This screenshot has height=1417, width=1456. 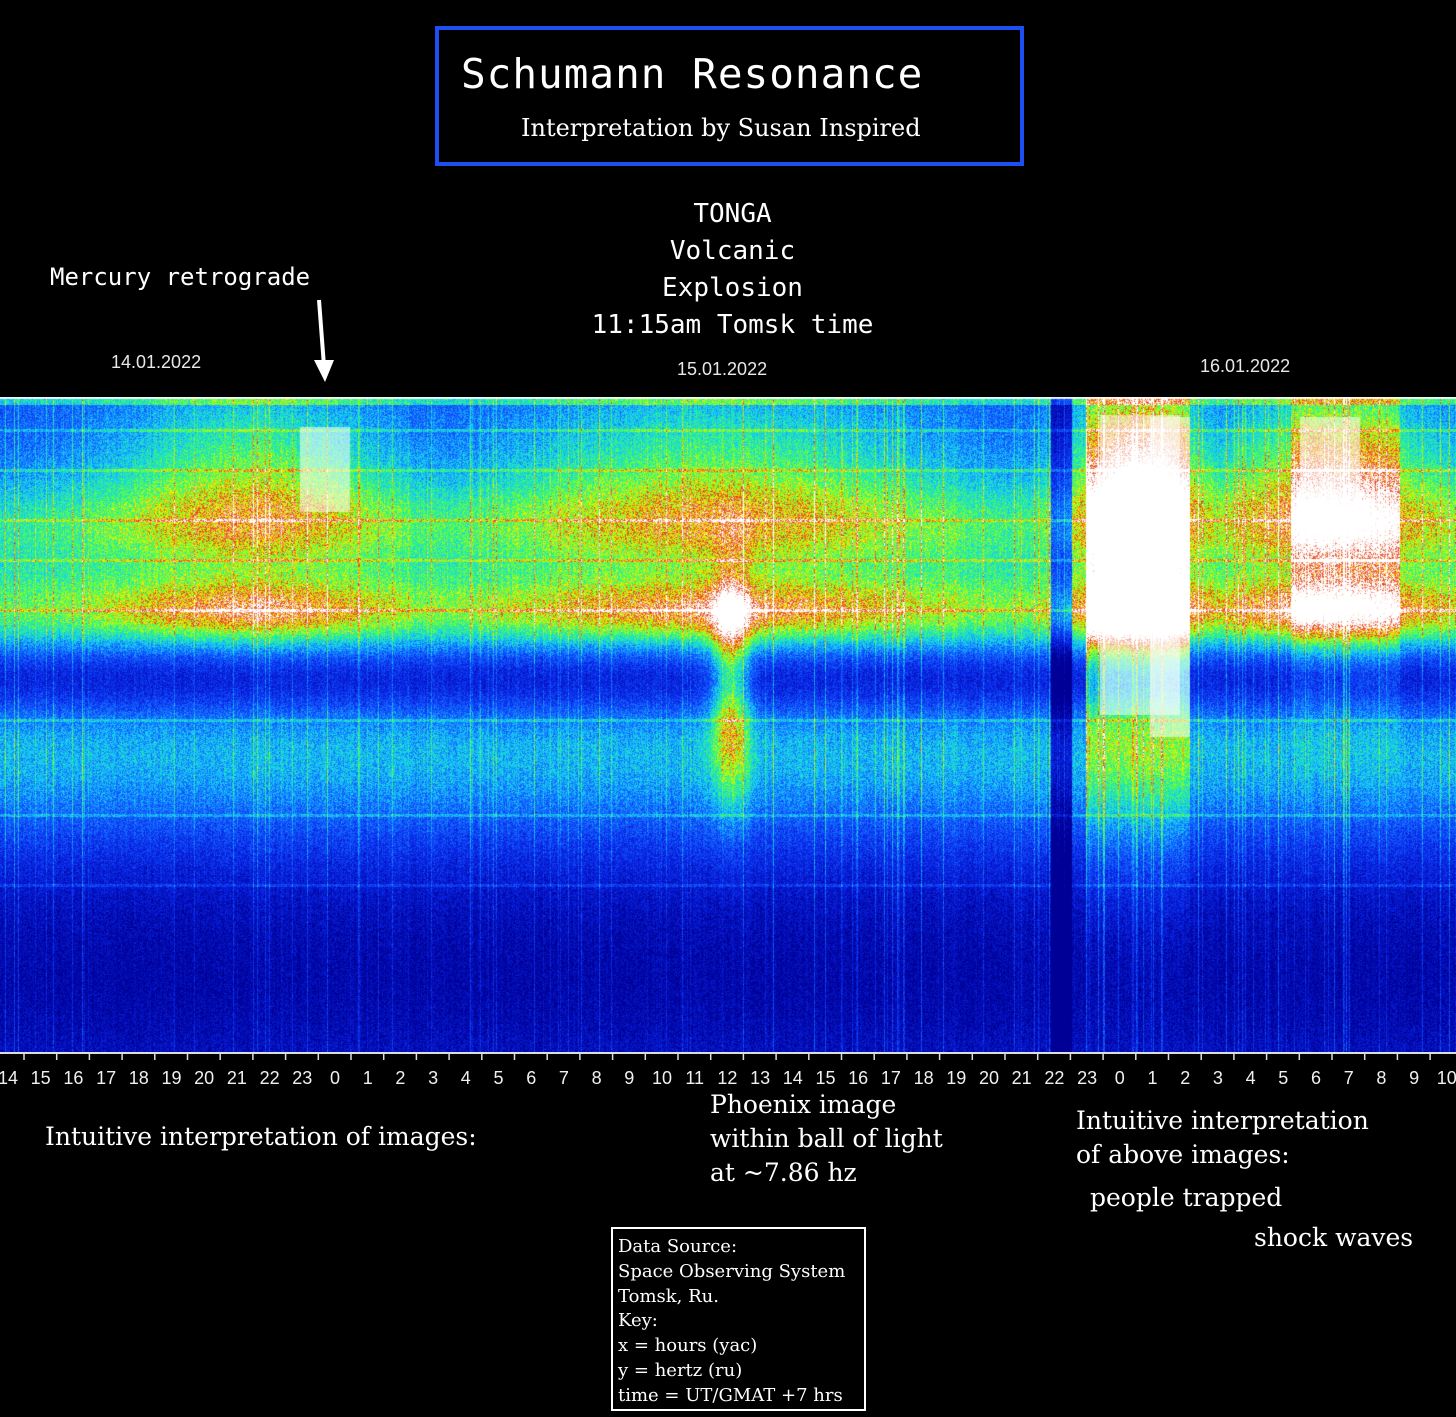 What do you see at coordinates (688, 1346) in the screenshot?
I see `source-line: x = hours (yac)` at bounding box center [688, 1346].